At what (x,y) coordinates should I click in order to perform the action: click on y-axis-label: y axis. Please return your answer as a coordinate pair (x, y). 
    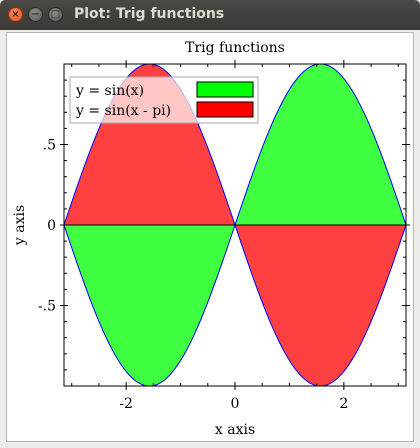
    Looking at the image, I should click on (20, 225).